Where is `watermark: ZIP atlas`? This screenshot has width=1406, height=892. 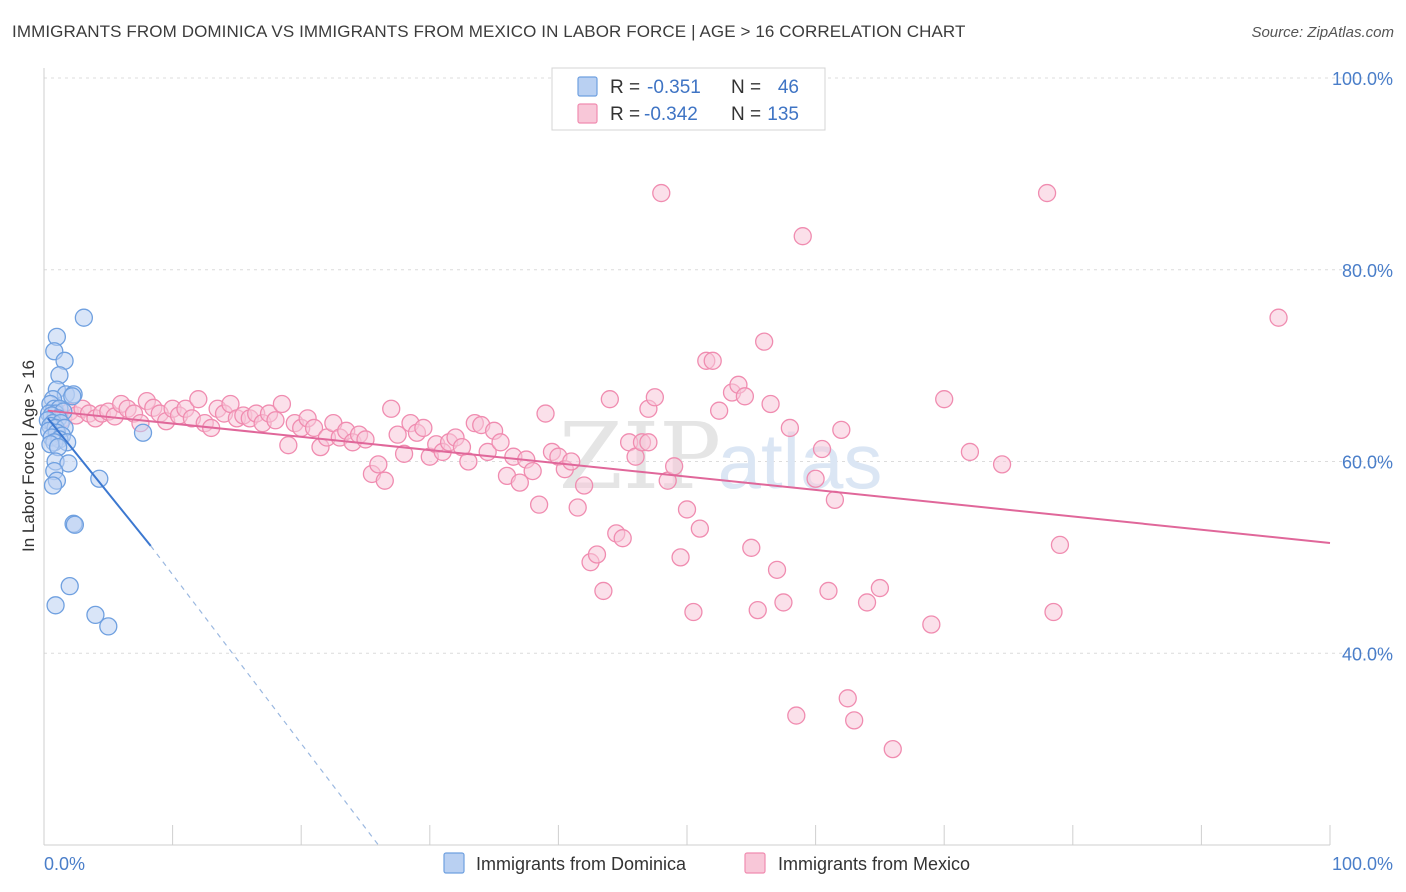 watermark: ZIP atlas is located at coordinates (720, 456).